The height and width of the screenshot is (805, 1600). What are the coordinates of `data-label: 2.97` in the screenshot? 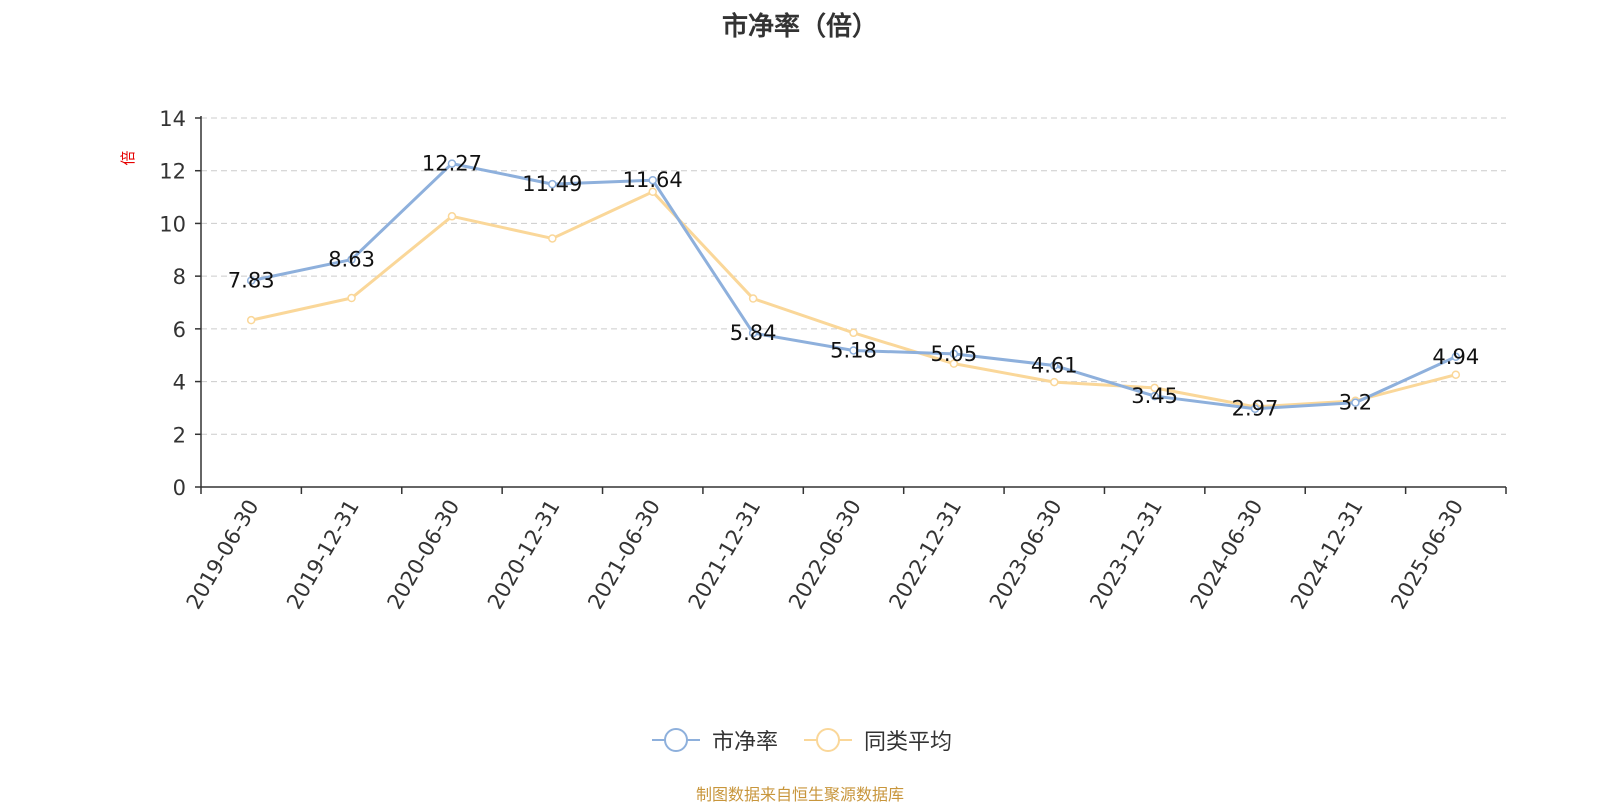 It's located at (1255, 409).